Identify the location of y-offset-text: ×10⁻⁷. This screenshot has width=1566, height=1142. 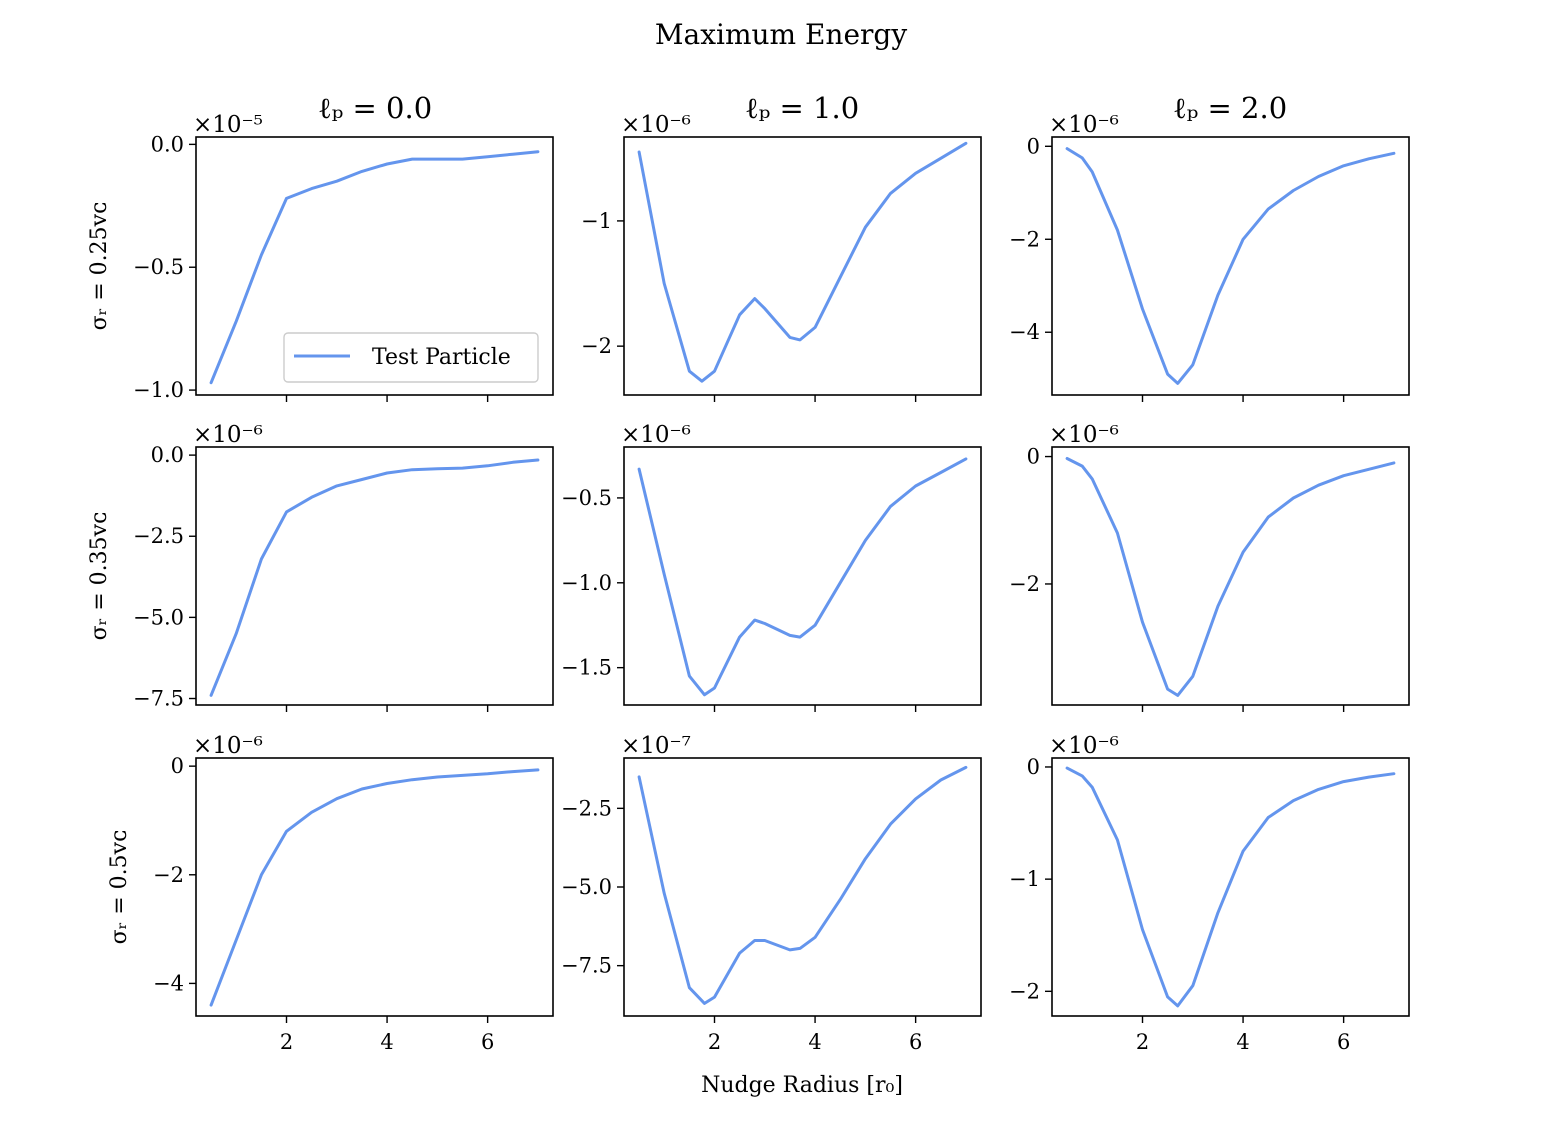
(656, 746).